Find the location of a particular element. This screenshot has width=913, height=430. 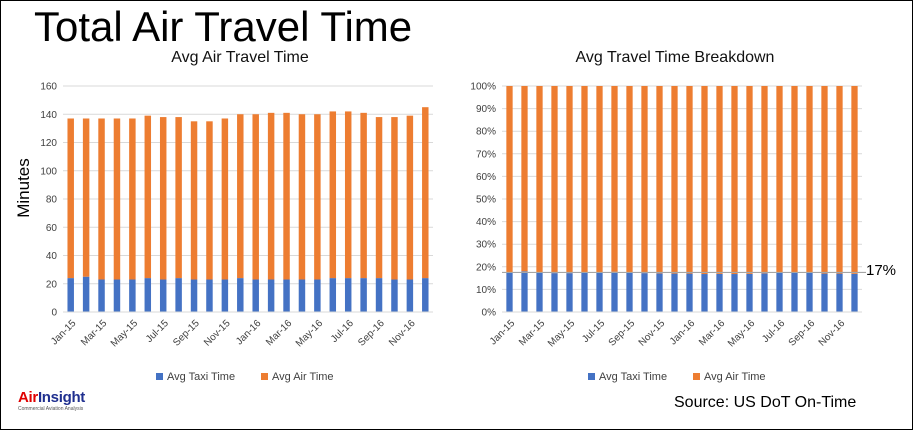

right-chart-y-tick-label: 20% is located at coordinates (486, 267).